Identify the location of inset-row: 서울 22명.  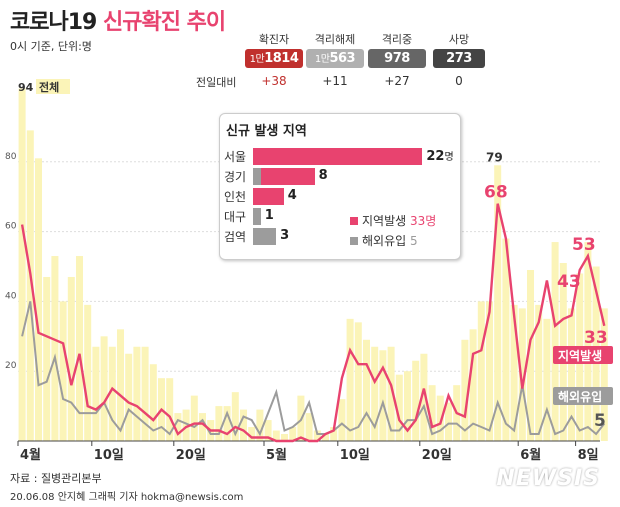
(340, 156).